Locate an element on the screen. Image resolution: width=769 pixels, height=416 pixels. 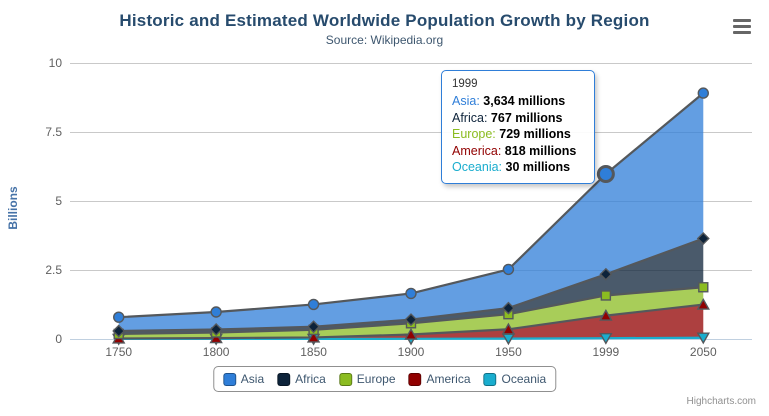
legend-swatch-europe is located at coordinates (345, 379).